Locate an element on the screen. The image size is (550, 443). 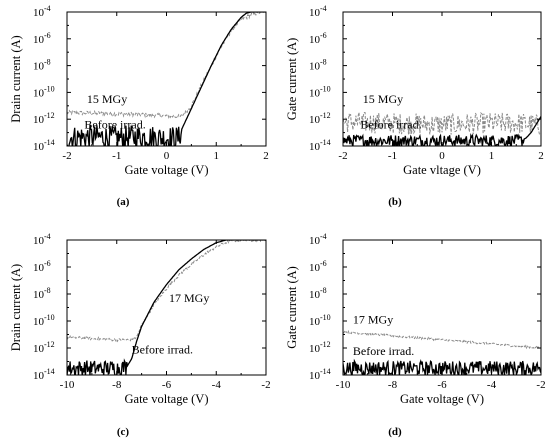
panel-caption: (b) is located at coordinates (395, 202).